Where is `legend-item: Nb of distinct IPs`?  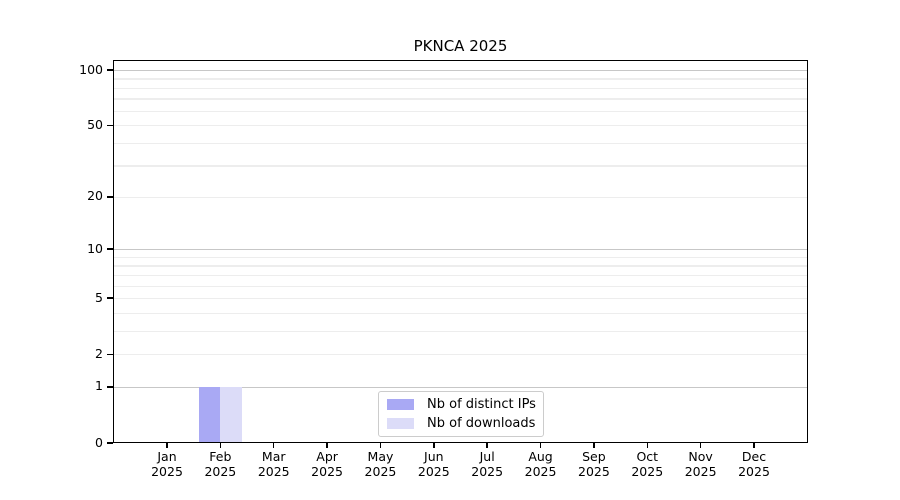 legend-item: Nb of distinct IPs is located at coordinates (461, 404).